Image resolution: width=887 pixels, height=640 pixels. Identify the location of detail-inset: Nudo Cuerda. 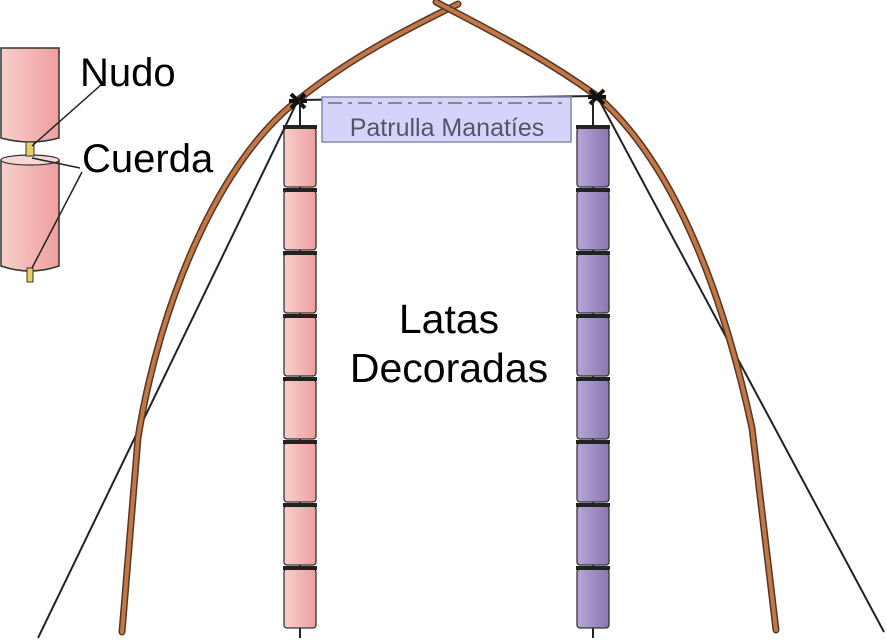
(107, 165).